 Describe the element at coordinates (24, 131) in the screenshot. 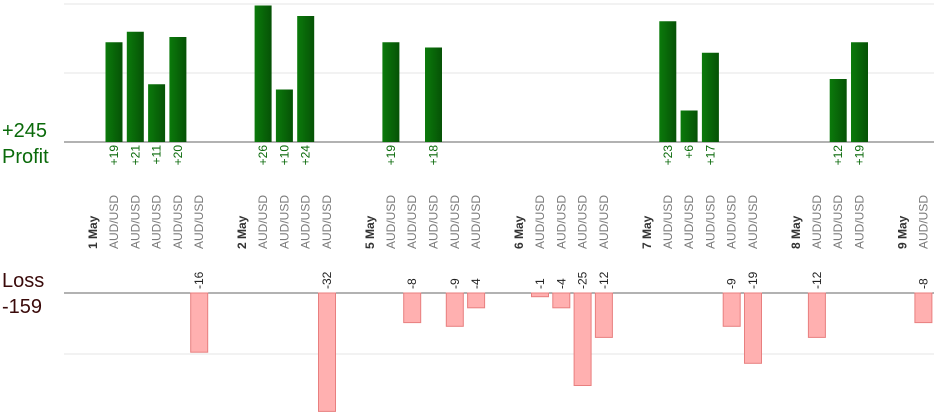

I see `profit-total: +245` at that location.